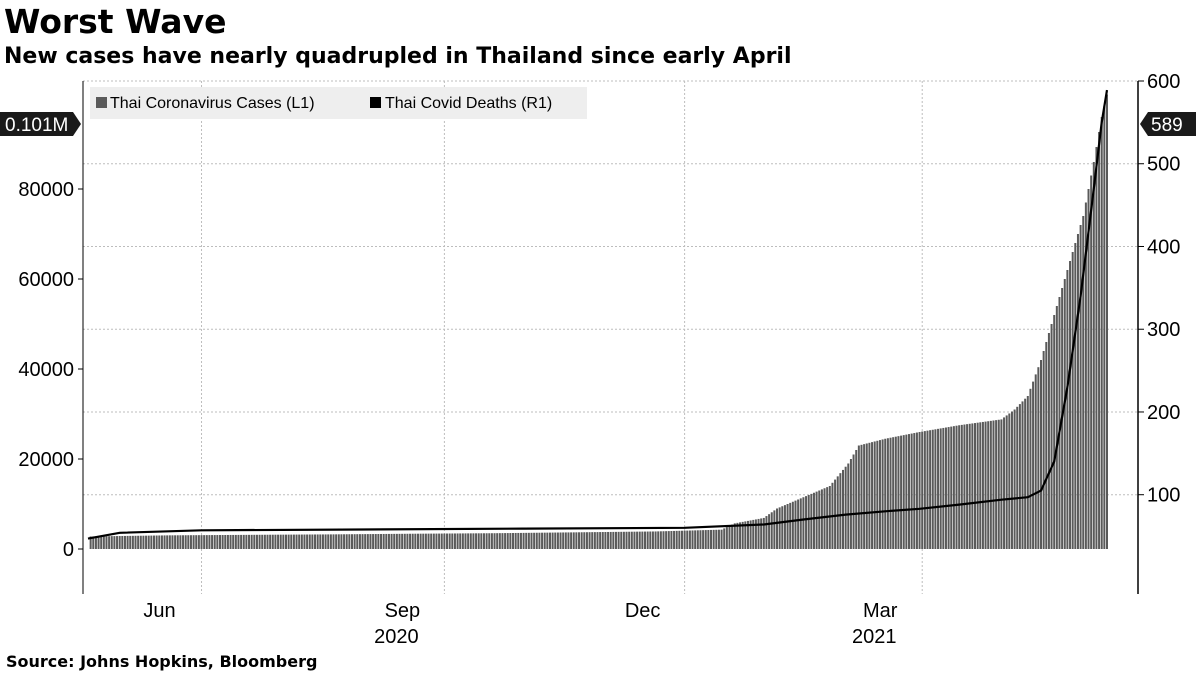 The width and height of the screenshot is (1200, 675). I want to click on x-tick-label: Mar, so click(880, 611).